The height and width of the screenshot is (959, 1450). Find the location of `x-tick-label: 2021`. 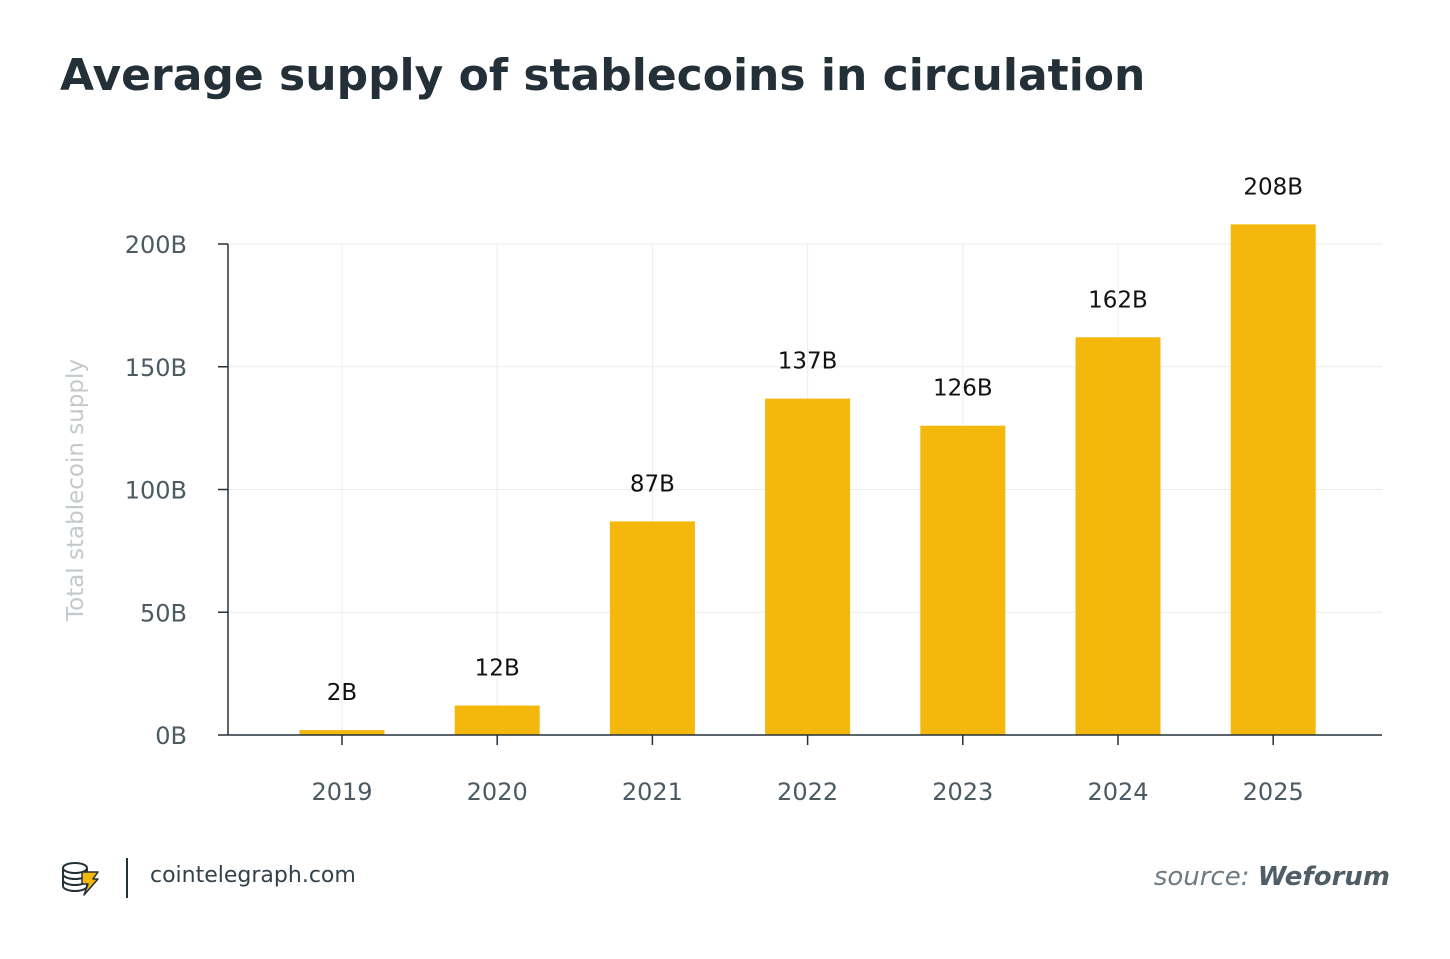

x-tick-label: 2021 is located at coordinates (652, 792).